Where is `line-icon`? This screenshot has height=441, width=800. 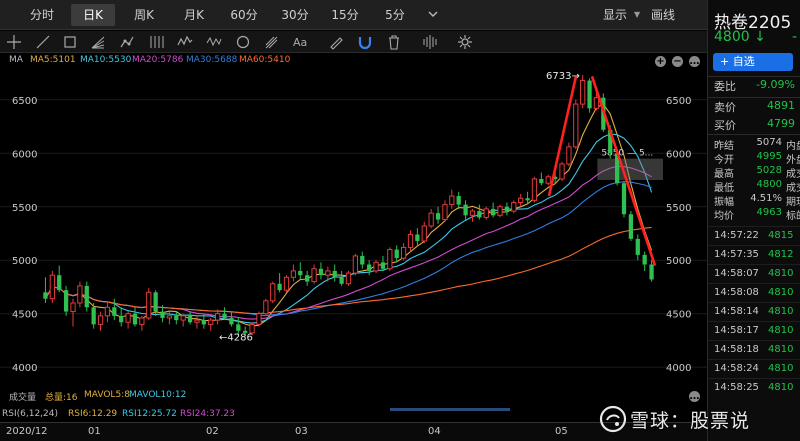 line-icon is located at coordinates (43, 42).